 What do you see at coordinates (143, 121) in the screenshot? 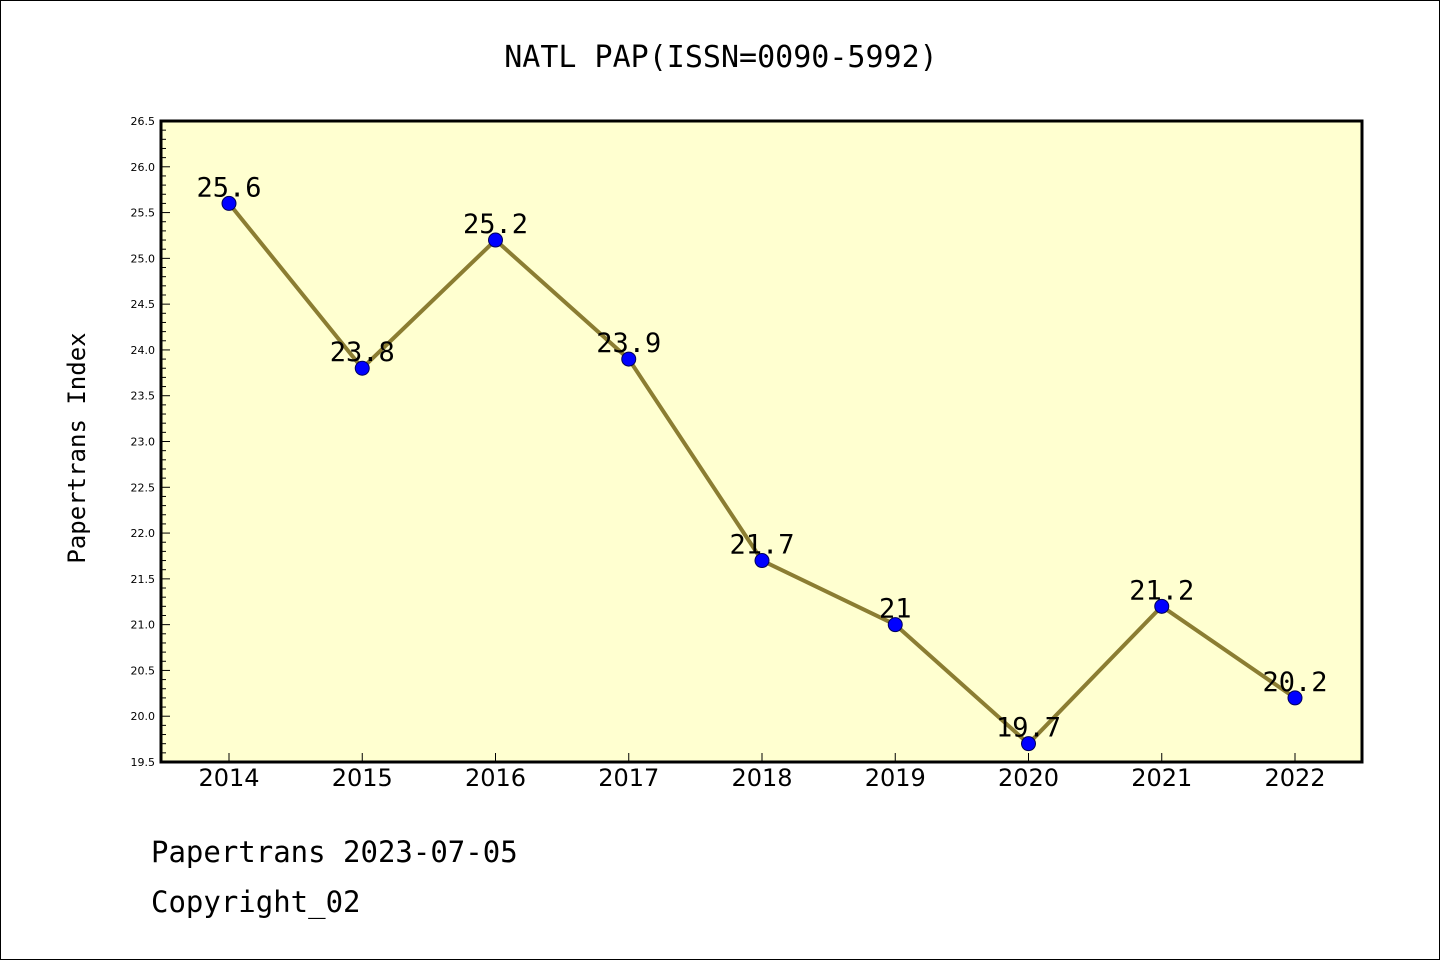
I see `y-tick-label: 26.5` at bounding box center [143, 121].